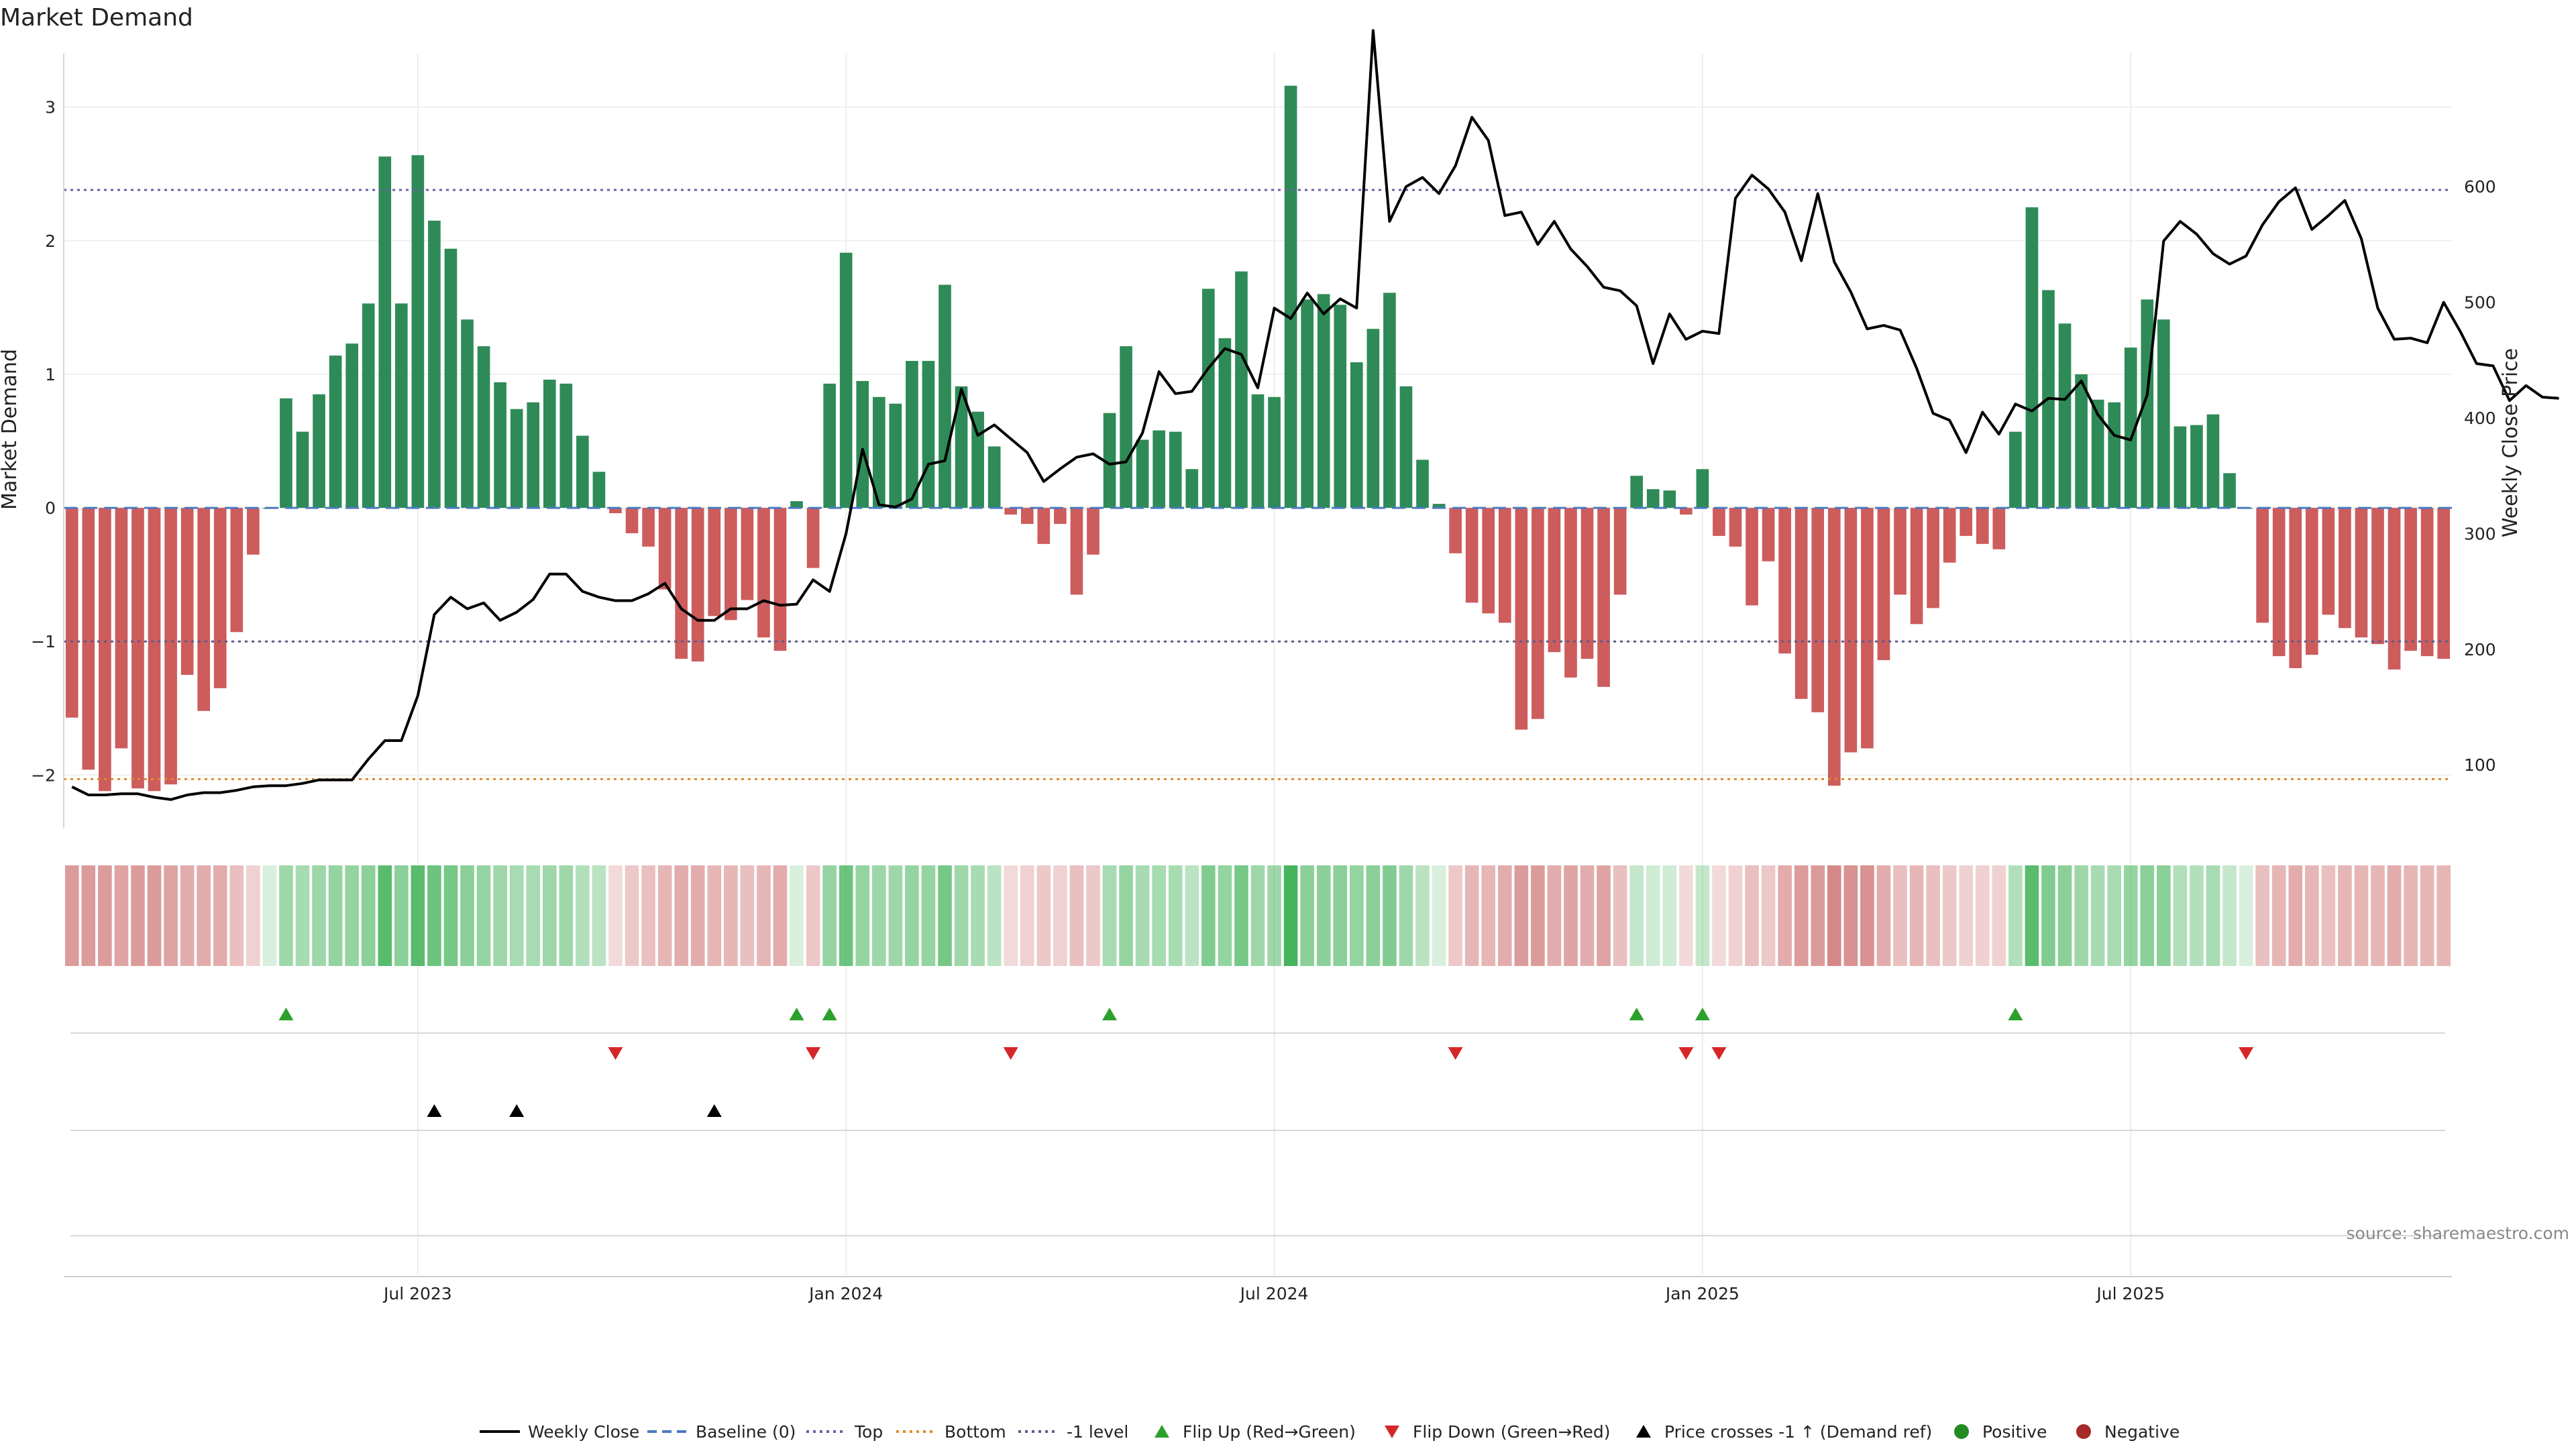  I want to click on y-tick-label-left: 0, so click(50, 508).